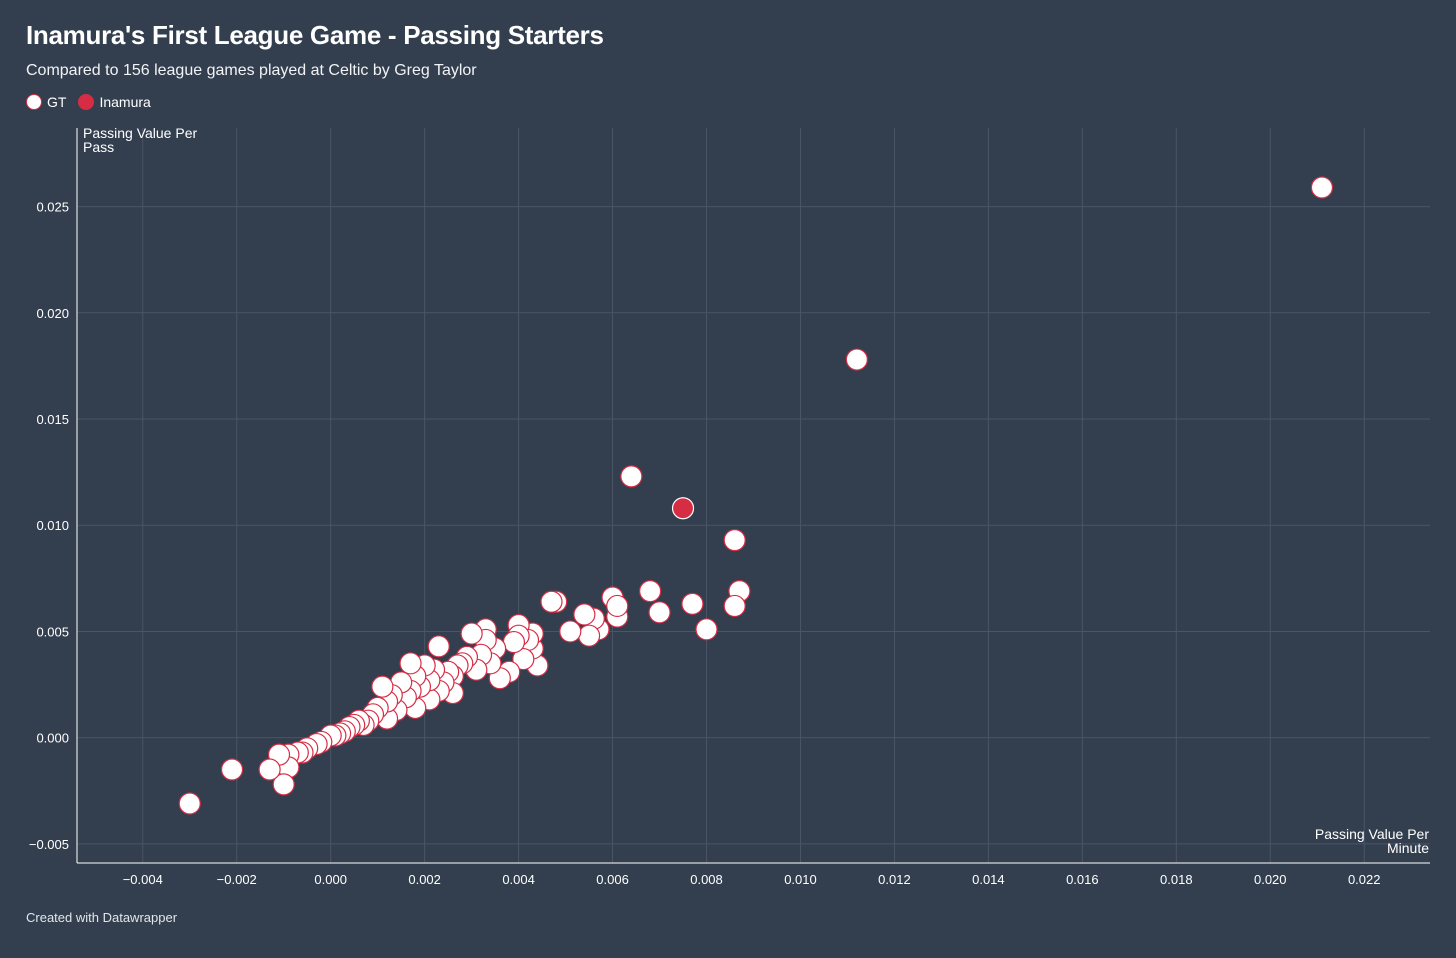  I want to click on x-axis-title-line: Minute, so click(1408, 848).